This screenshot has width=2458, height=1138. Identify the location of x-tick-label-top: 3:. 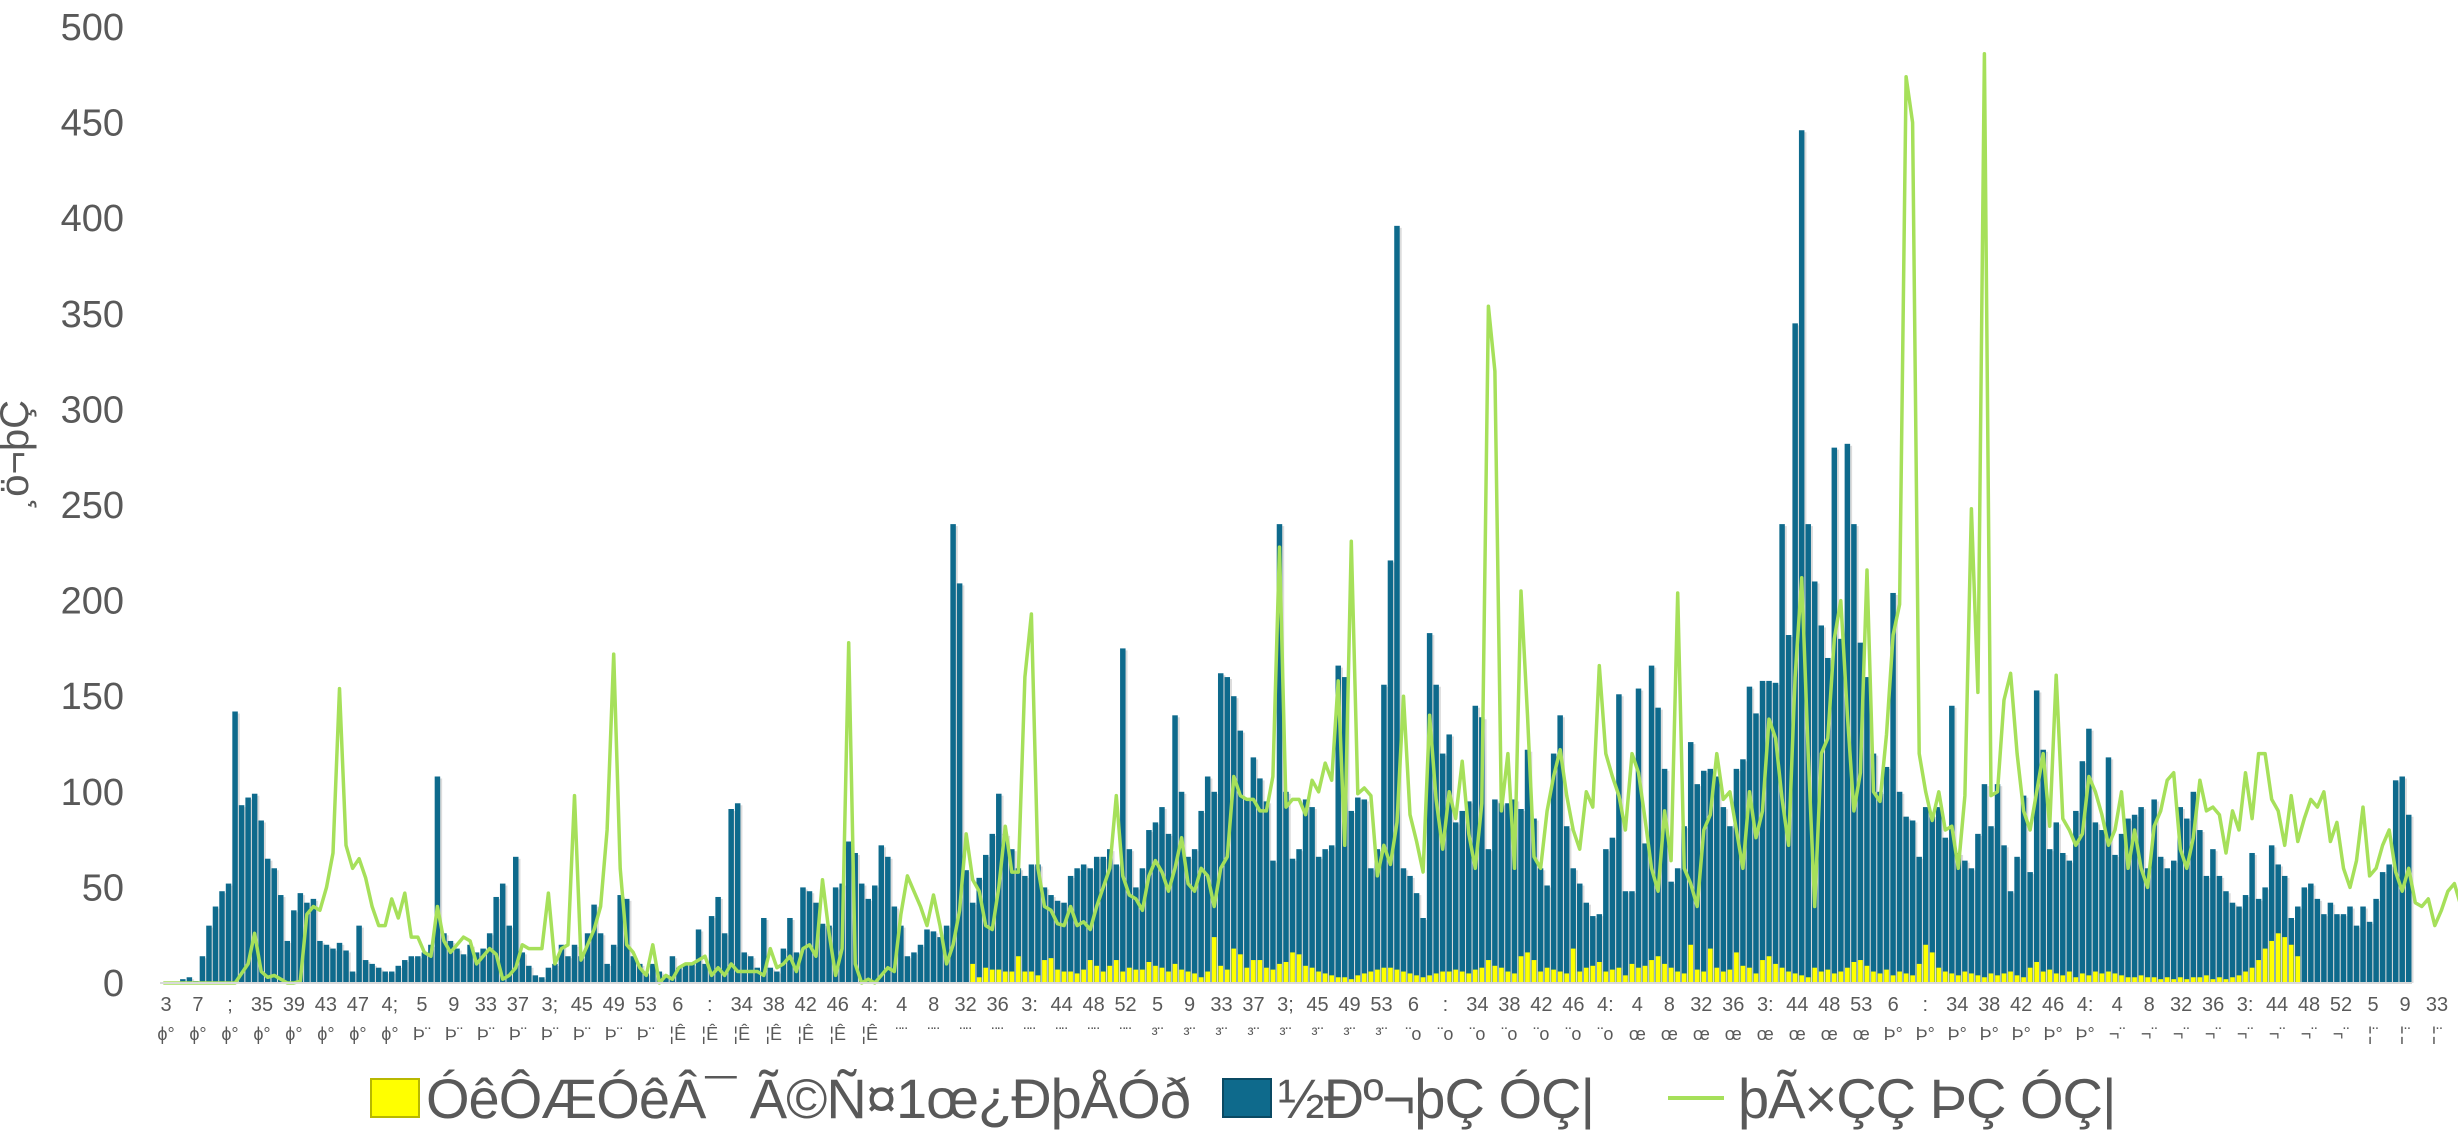
(1765, 1005).